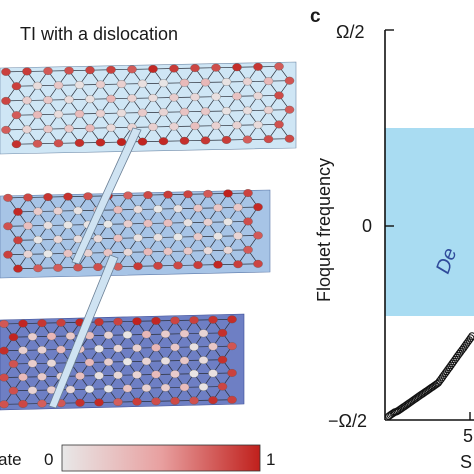 The width and height of the screenshot is (474, 474). Describe the element at coordinates (161, 458) in the screenshot. I see `colorbar-gradient` at that location.